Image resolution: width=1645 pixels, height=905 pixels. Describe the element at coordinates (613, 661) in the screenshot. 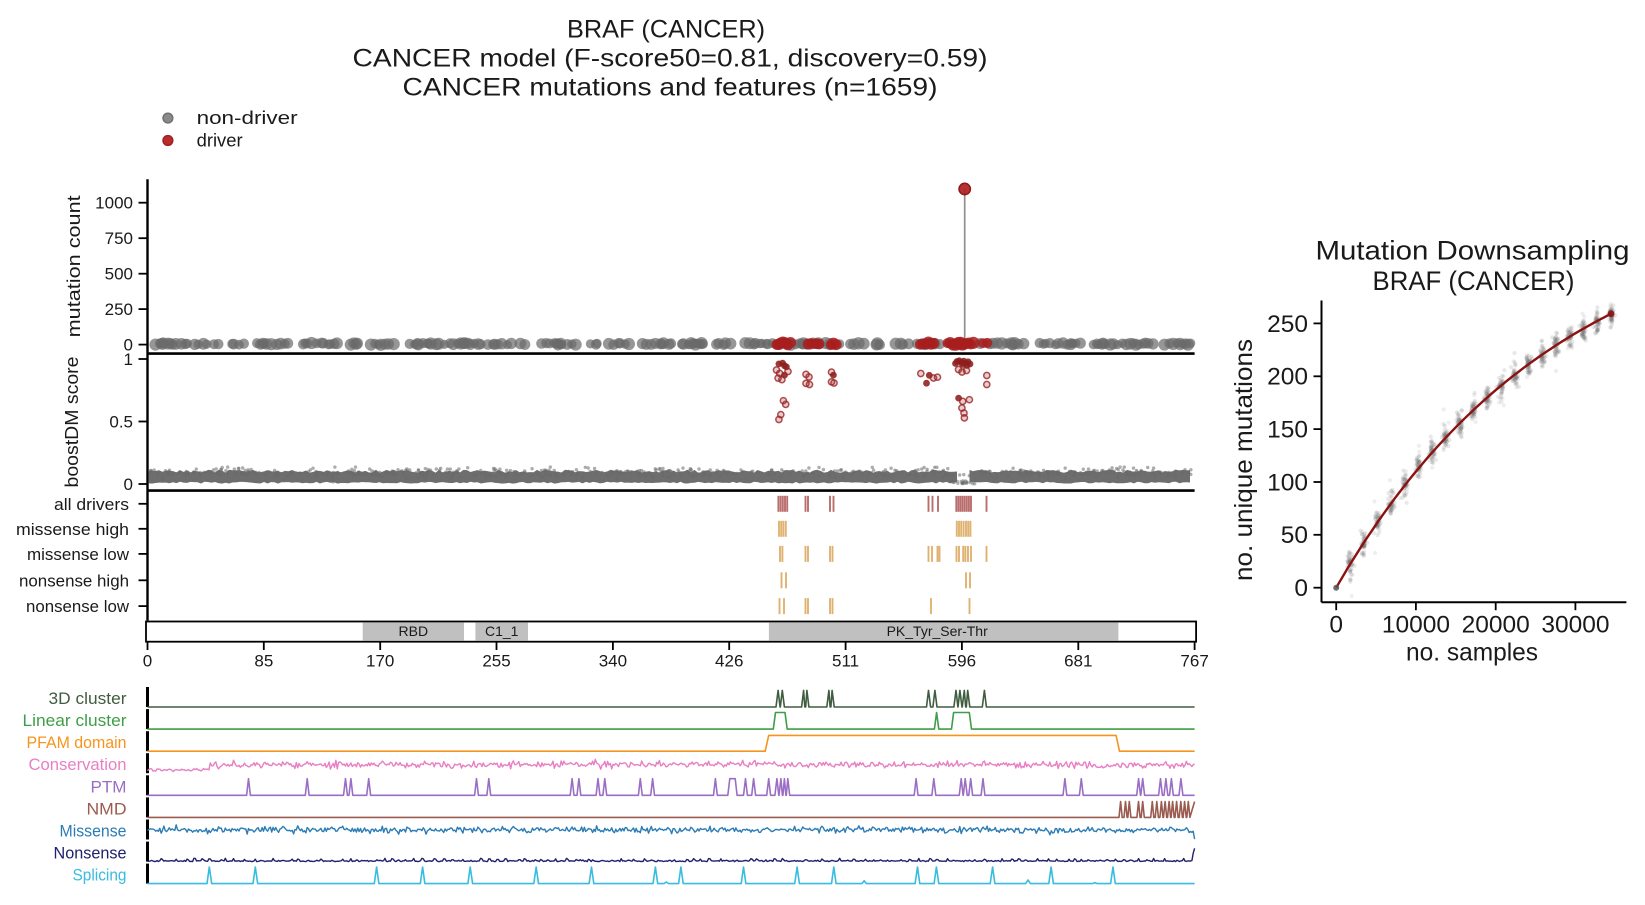

I see `svg-text: 340` at that location.